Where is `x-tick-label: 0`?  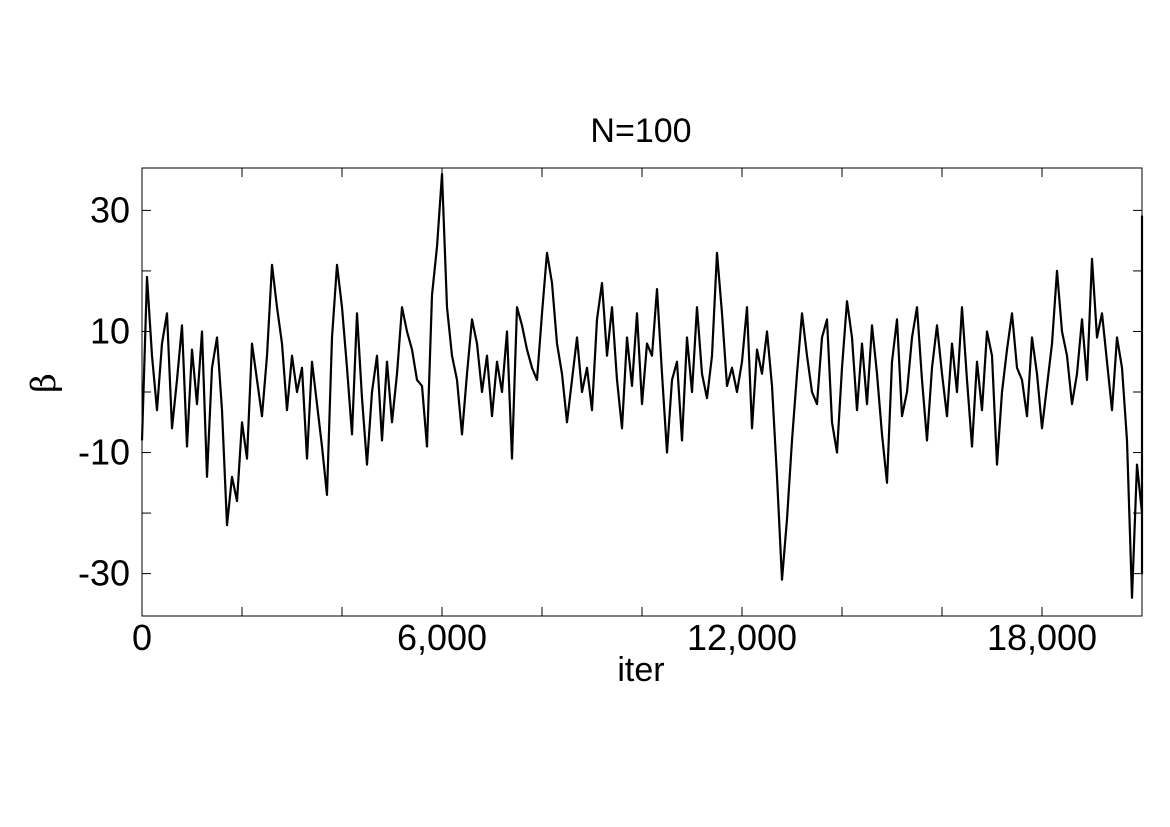 x-tick-label: 0 is located at coordinates (142, 637).